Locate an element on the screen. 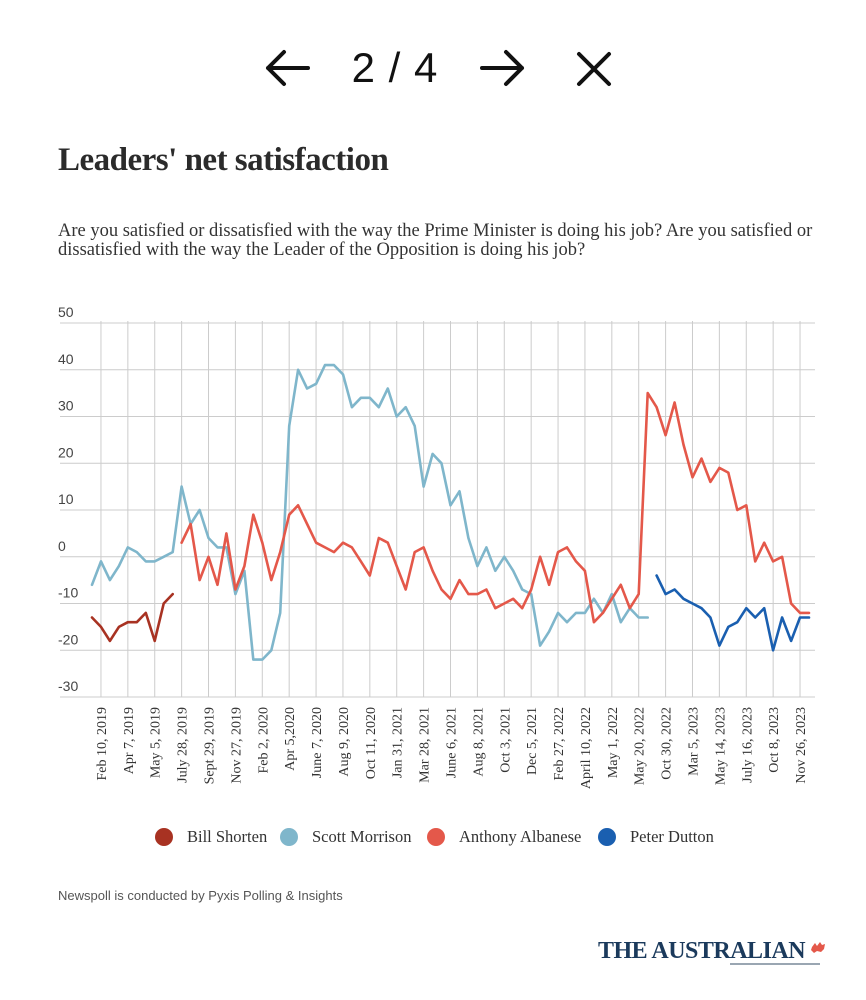  y-axis-ticks: 50 40 30 20 10 0 -10 -20 -30 is located at coordinates (68, 499).